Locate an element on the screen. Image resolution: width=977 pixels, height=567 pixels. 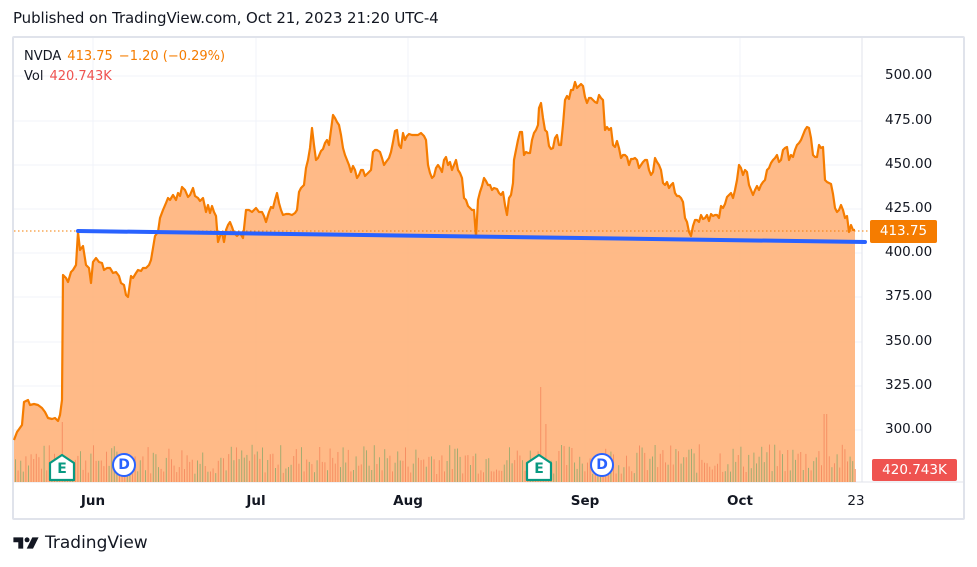
time-tick-jun: Jun is located at coordinates (93, 501).